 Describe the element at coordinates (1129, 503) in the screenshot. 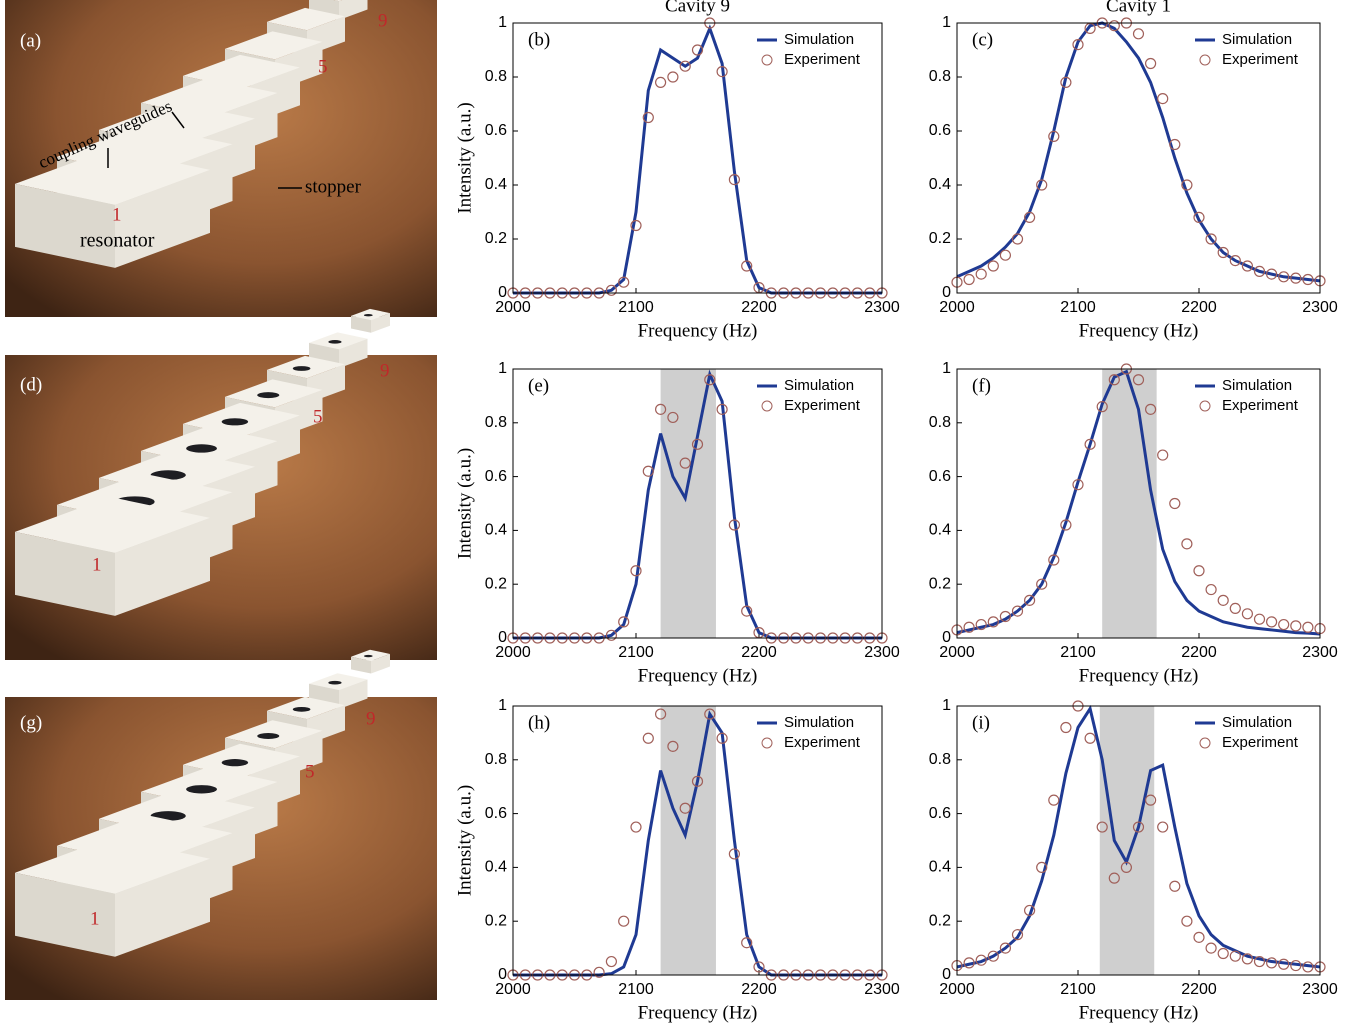

I see `shaded-band` at that location.